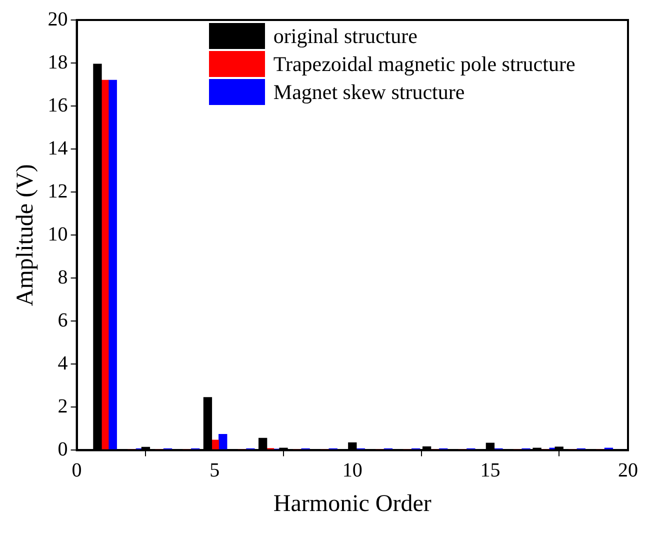  I want to click on y-tick-label: 6, so click(63, 320).